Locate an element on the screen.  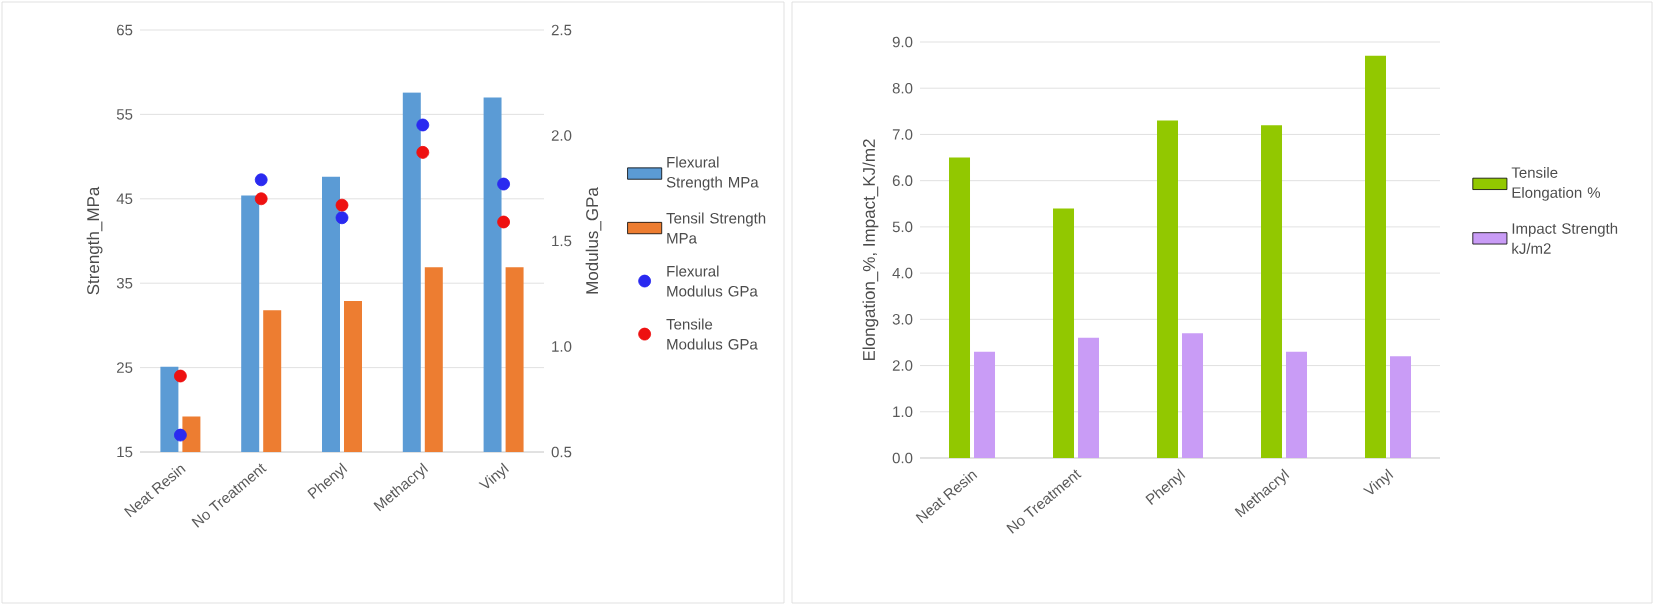
legend-label: Tensile Modulus GPa is located at coordinates (712, 334).